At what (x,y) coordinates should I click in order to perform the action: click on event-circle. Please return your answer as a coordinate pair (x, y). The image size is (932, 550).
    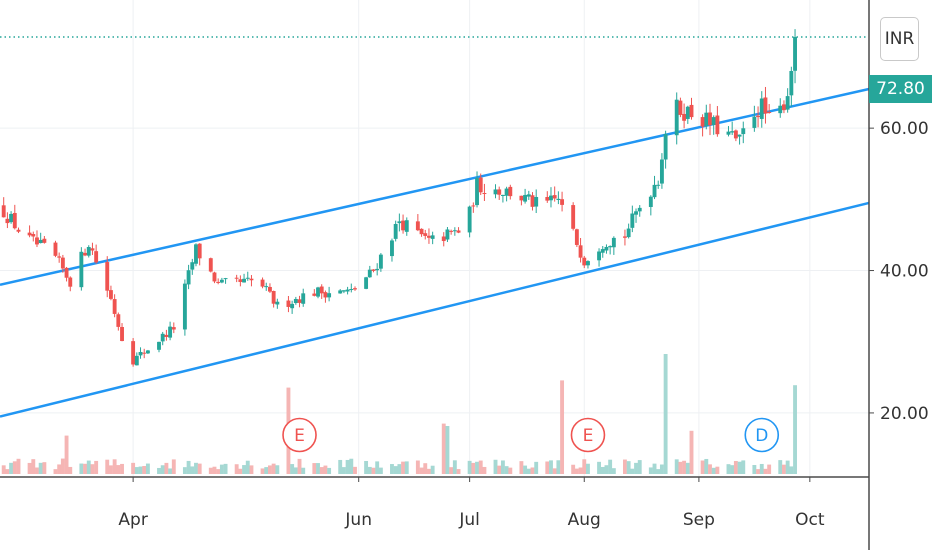
    Looking at the image, I should click on (299, 435).